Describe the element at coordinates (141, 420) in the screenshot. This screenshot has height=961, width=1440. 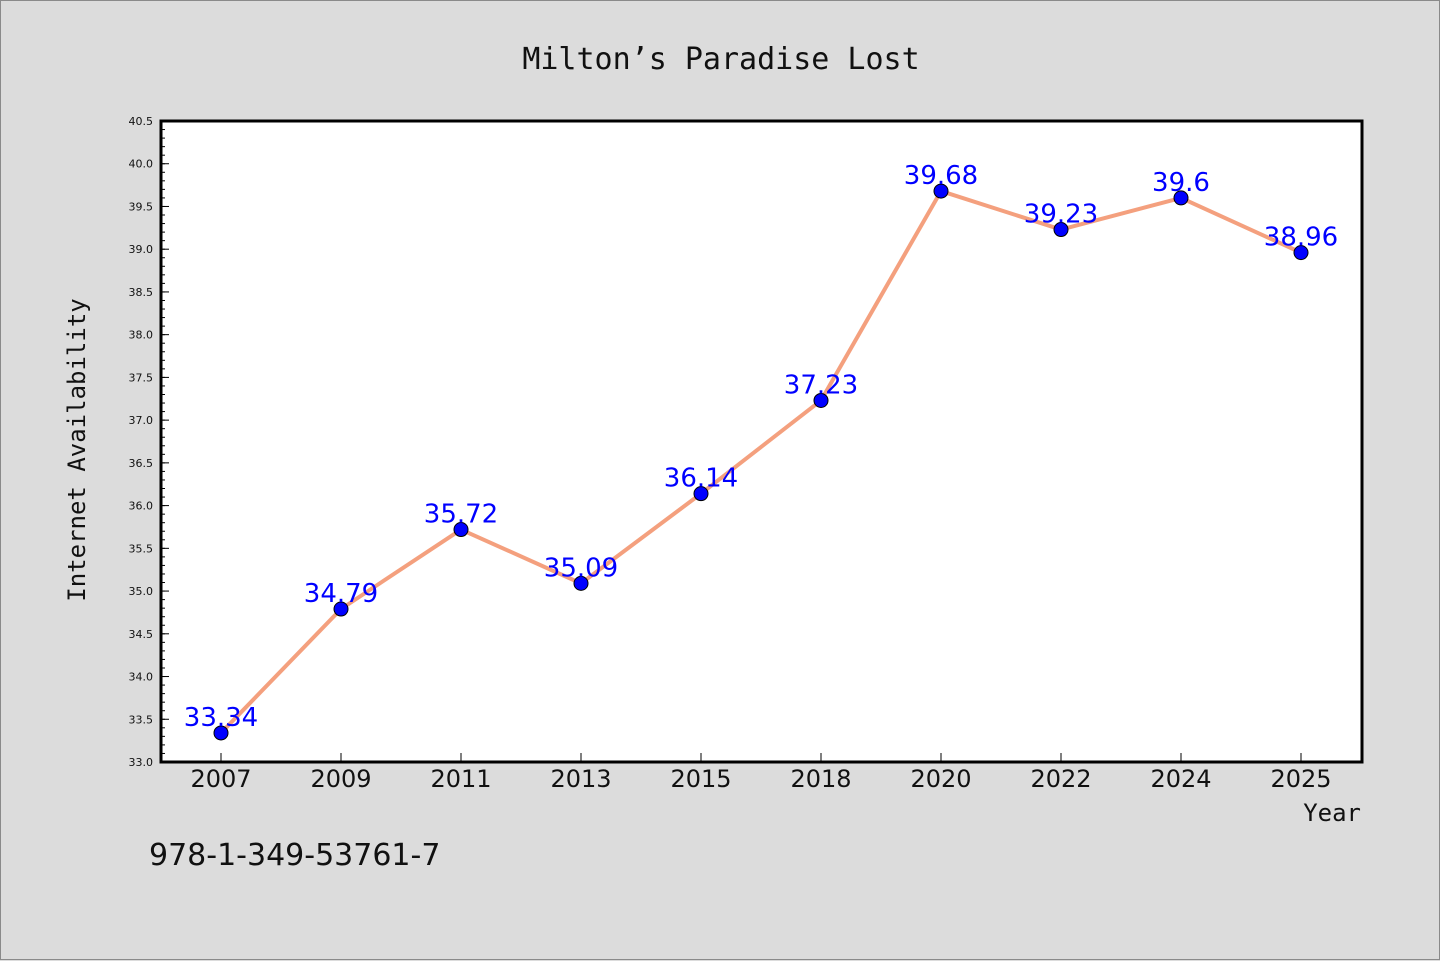
I see `y-tick-label: 37.0` at that location.